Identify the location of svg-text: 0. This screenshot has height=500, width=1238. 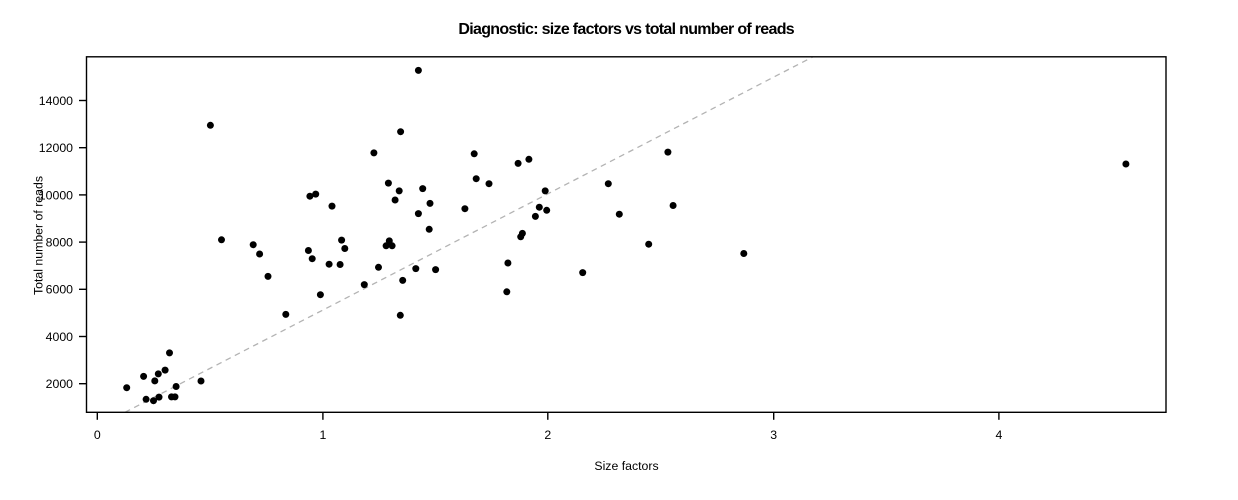
(97, 435).